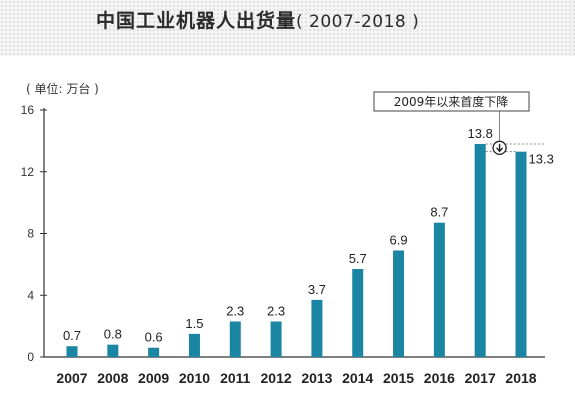  I want to click on bar-value-label: 0.8, so click(113, 334).